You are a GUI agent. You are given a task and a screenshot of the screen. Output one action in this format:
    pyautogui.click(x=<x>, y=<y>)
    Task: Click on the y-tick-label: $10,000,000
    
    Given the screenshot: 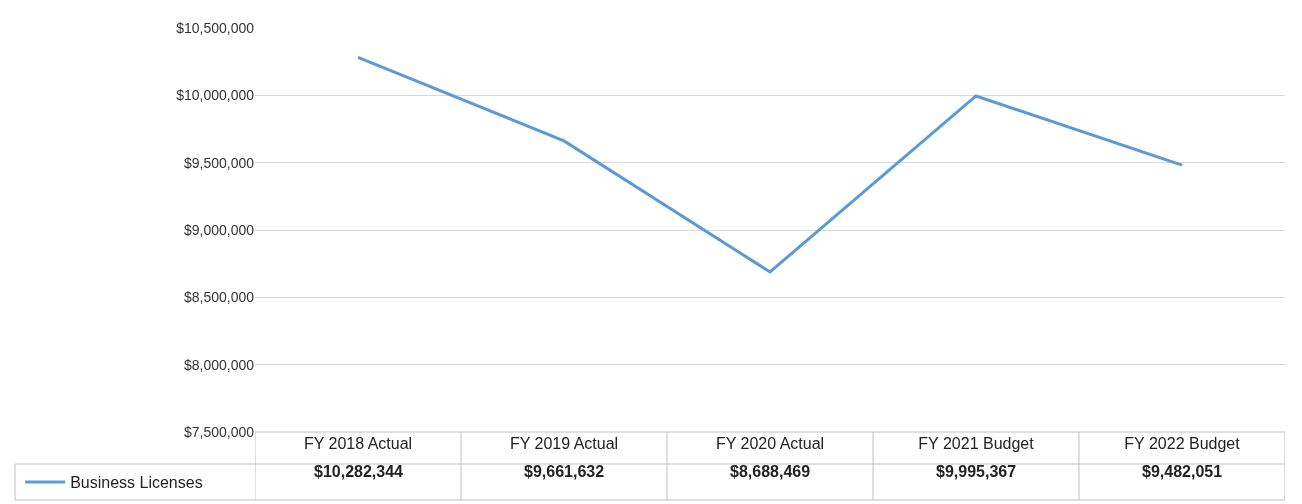 What is the action you would take?
    pyautogui.click(x=215, y=95)
    